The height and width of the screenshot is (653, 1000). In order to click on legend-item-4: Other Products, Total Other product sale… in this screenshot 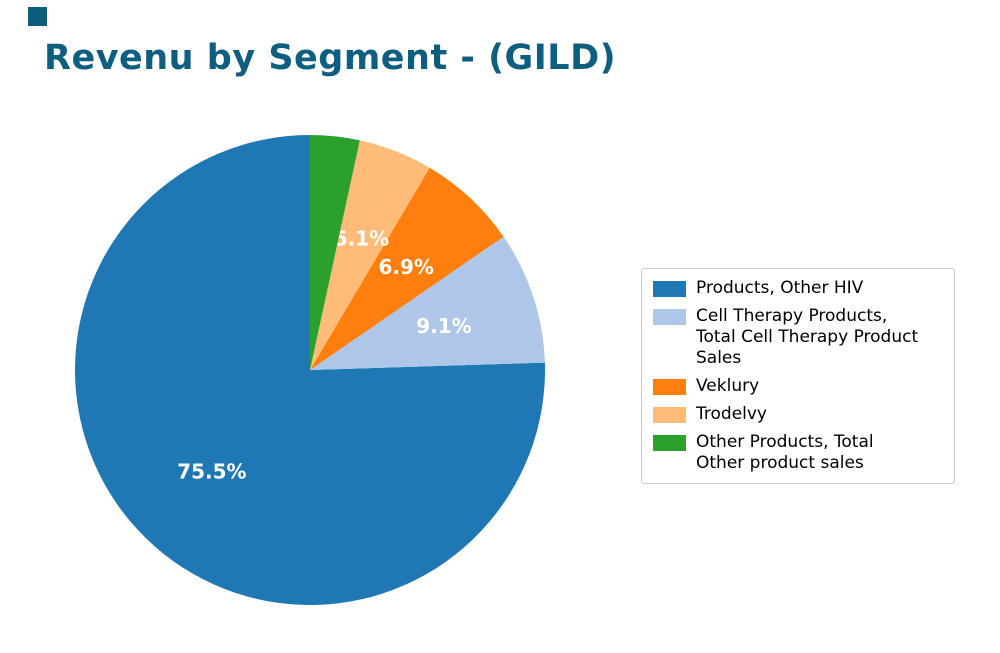, I will do `click(798, 453)`.